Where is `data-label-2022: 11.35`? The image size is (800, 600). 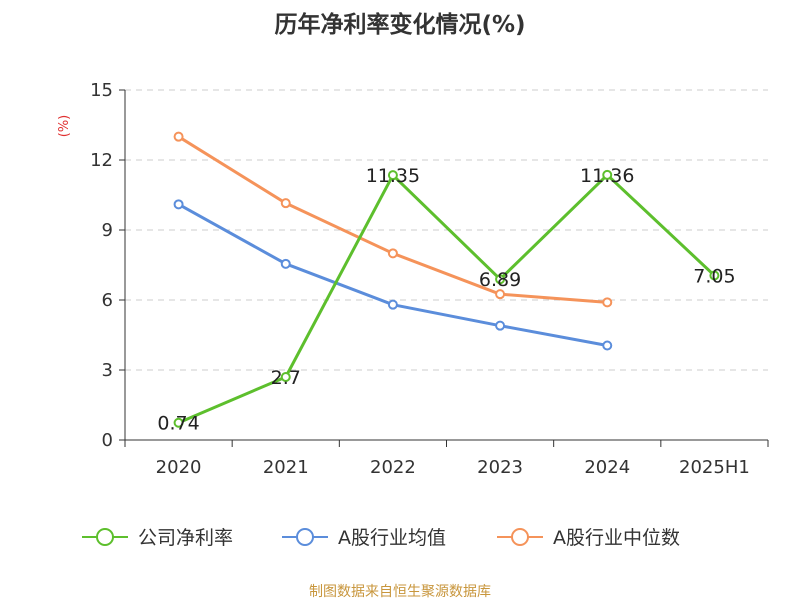 data-label-2022: 11.35 is located at coordinates (393, 176).